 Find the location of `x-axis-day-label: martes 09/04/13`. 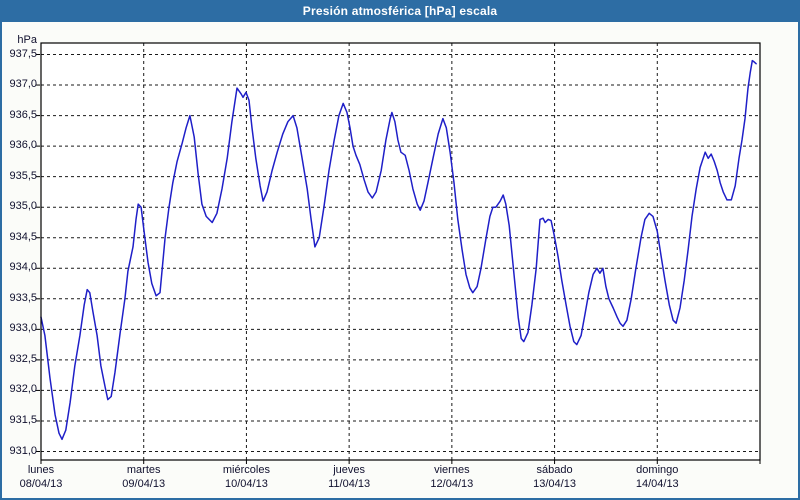

x-axis-day-label: martes 09/04/13 is located at coordinates (144, 477).